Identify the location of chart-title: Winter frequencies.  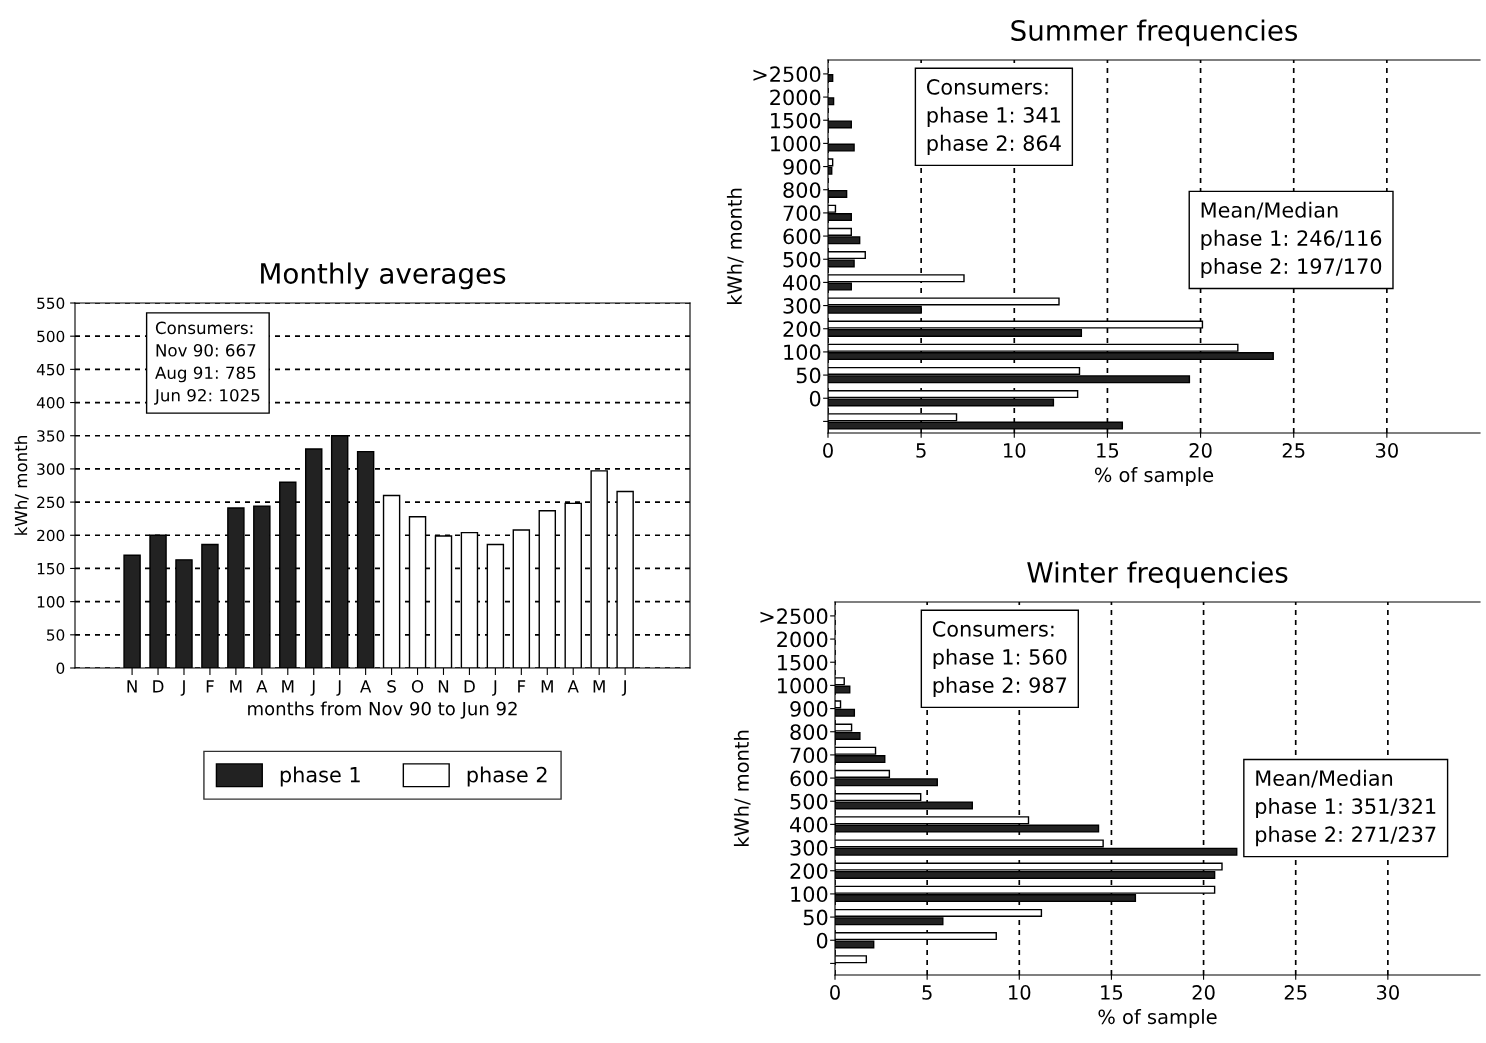
(1157, 575).